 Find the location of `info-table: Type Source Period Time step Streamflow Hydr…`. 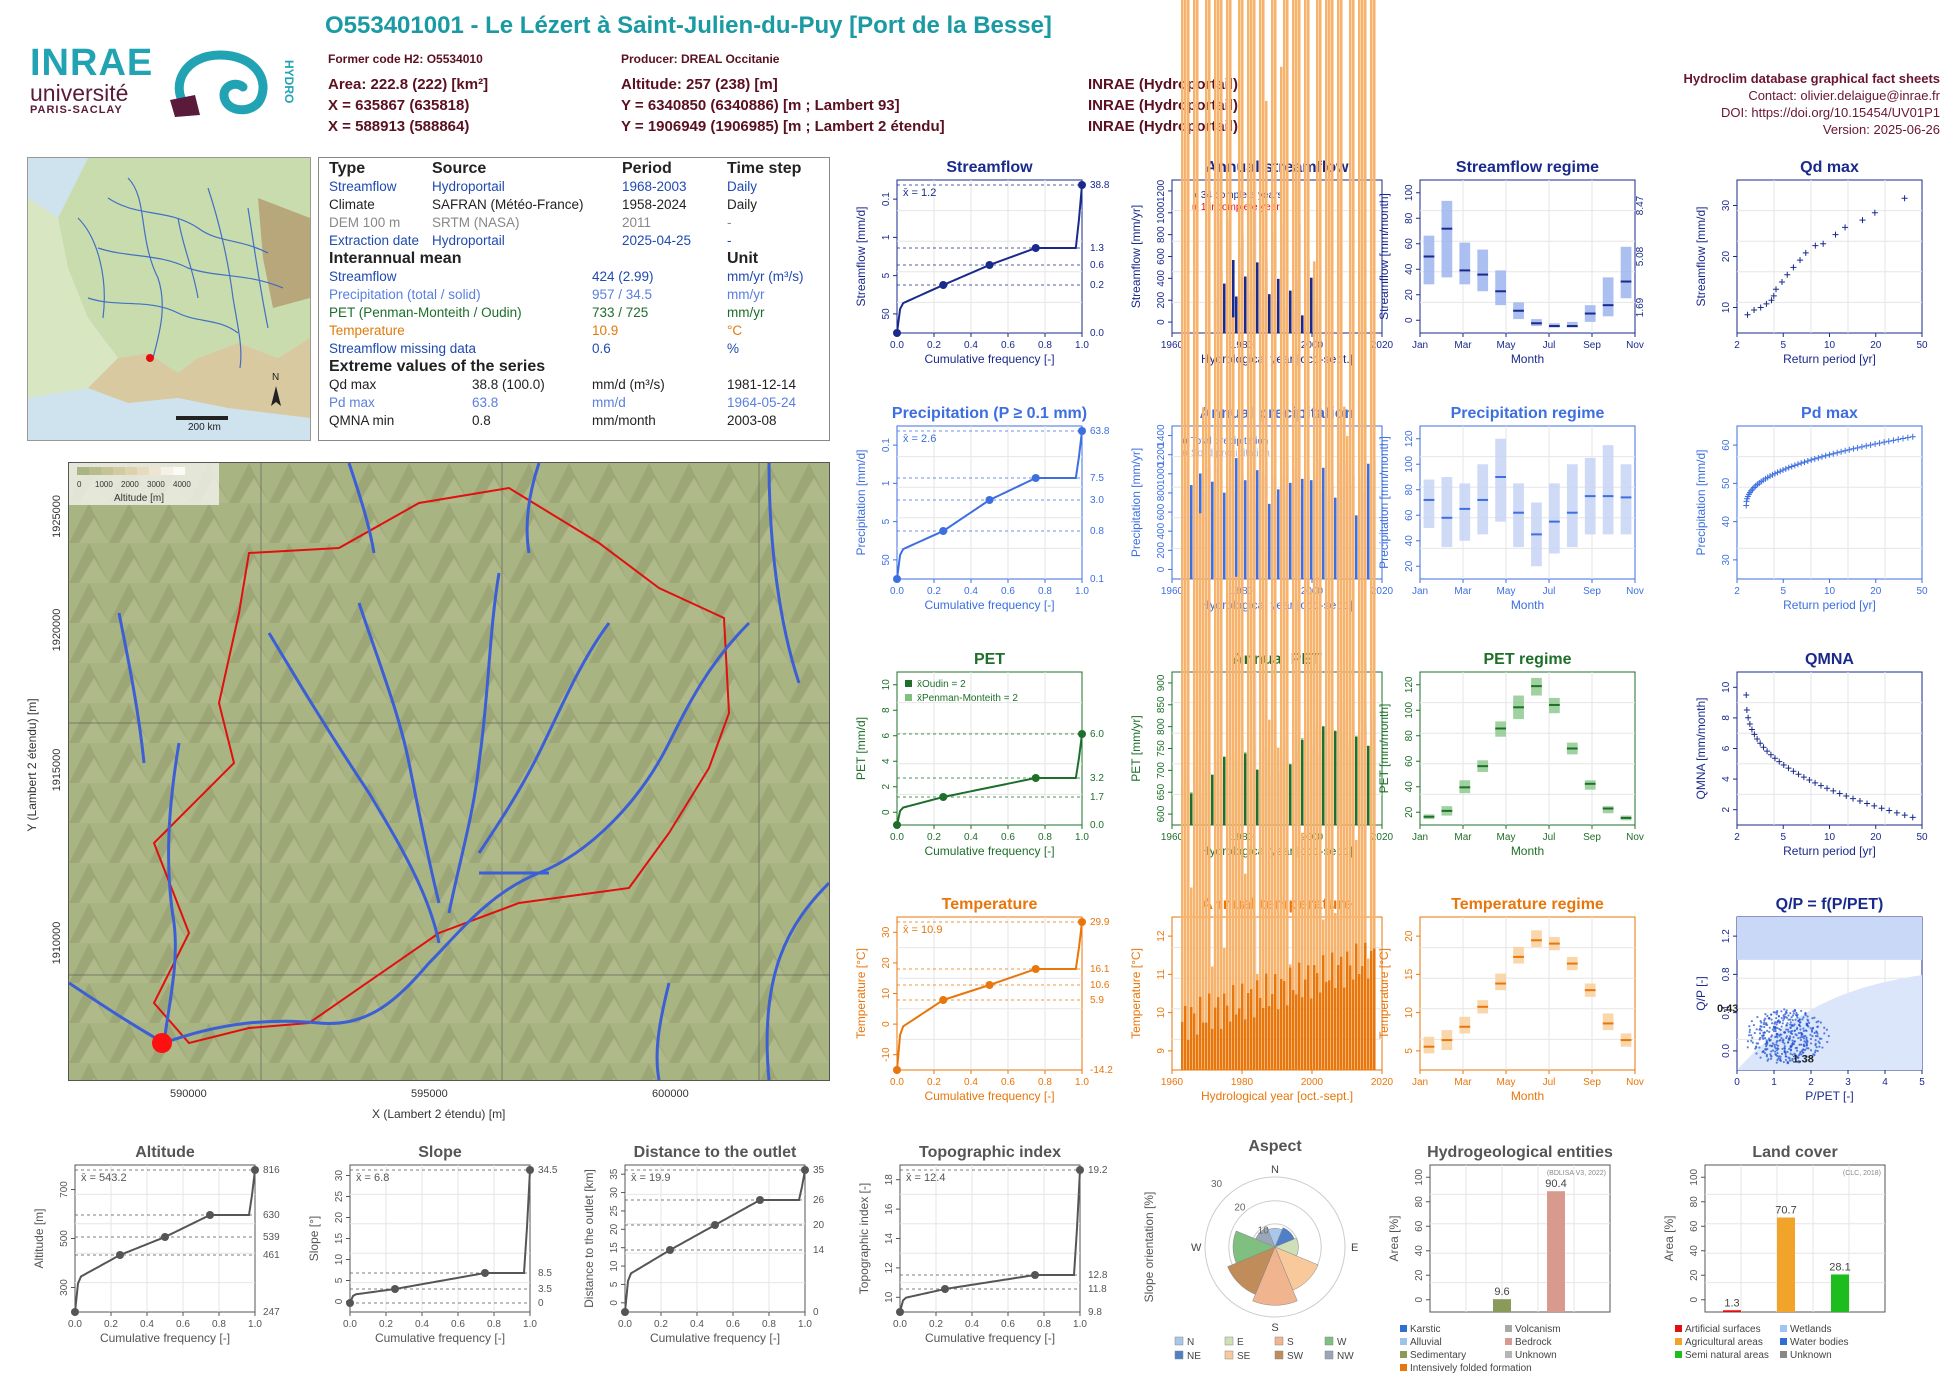

info-table: Type Source Period Time step Streamflow Hydr… is located at coordinates (574, 299).